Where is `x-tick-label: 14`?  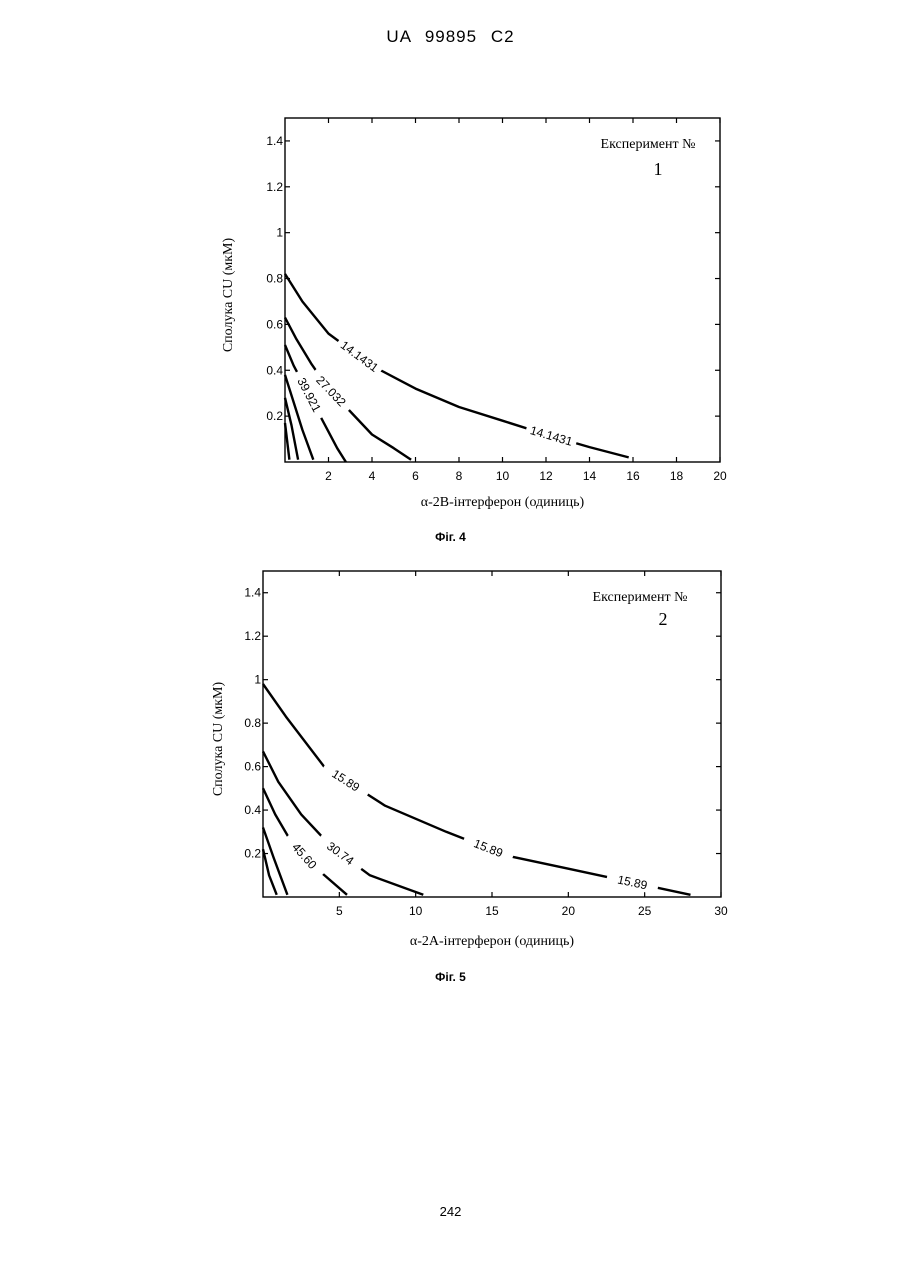 x-tick-label: 14 is located at coordinates (590, 476).